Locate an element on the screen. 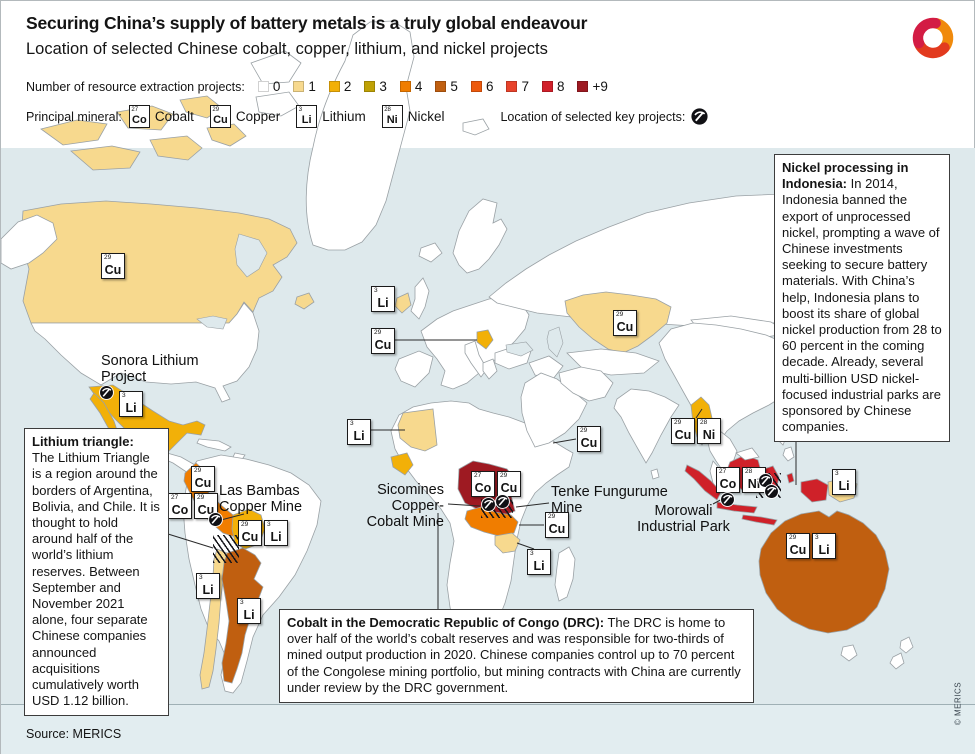 This screenshot has height=754, width=975. marker-myanmar-ni: 28 Ni is located at coordinates (709, 431).